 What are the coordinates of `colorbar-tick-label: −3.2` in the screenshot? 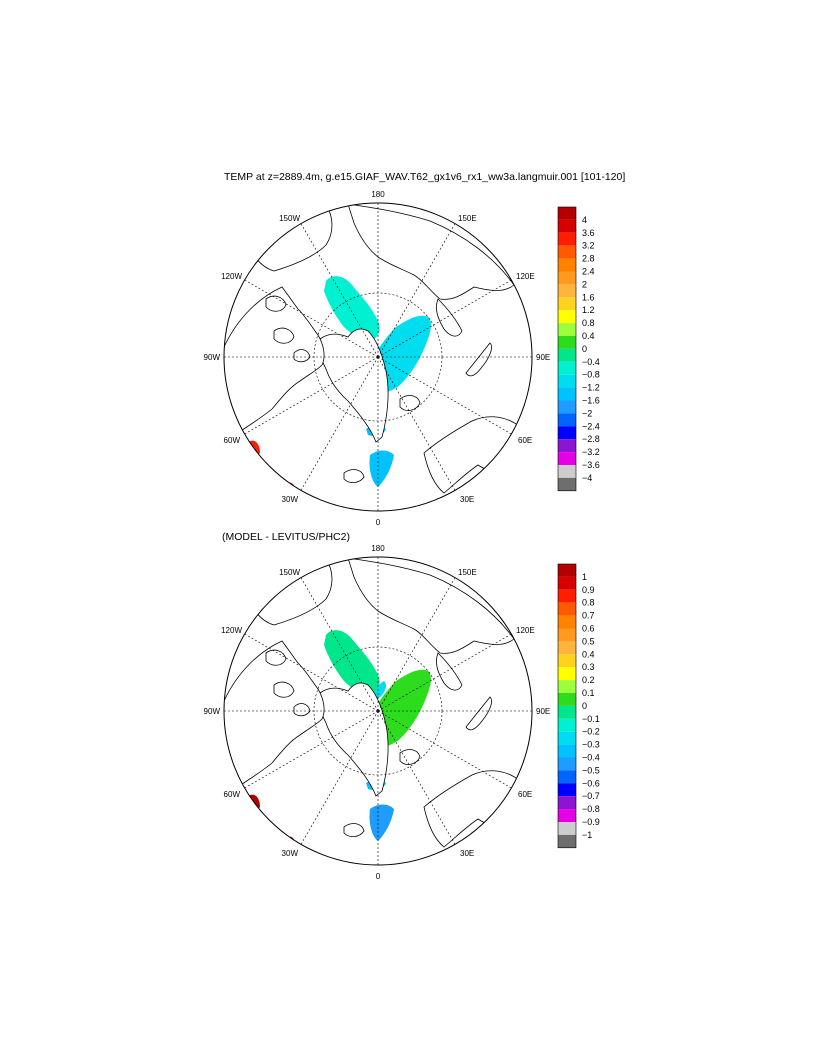 It's located at (591, 452).